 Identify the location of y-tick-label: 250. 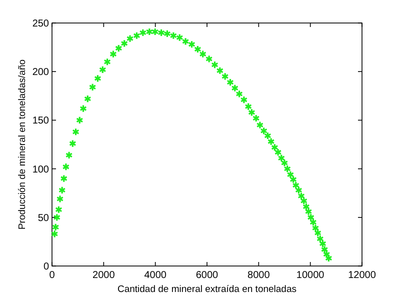
(41, 24).